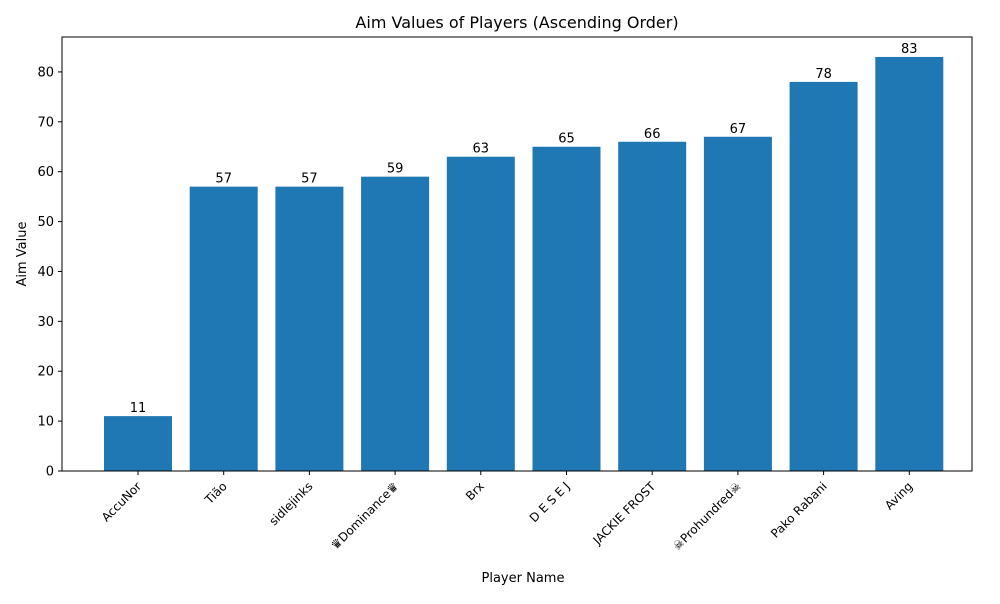 The width and height of the screenshot is (1000, 604). I want to click on y-axis-label: Aim Value, so click(22, 253).